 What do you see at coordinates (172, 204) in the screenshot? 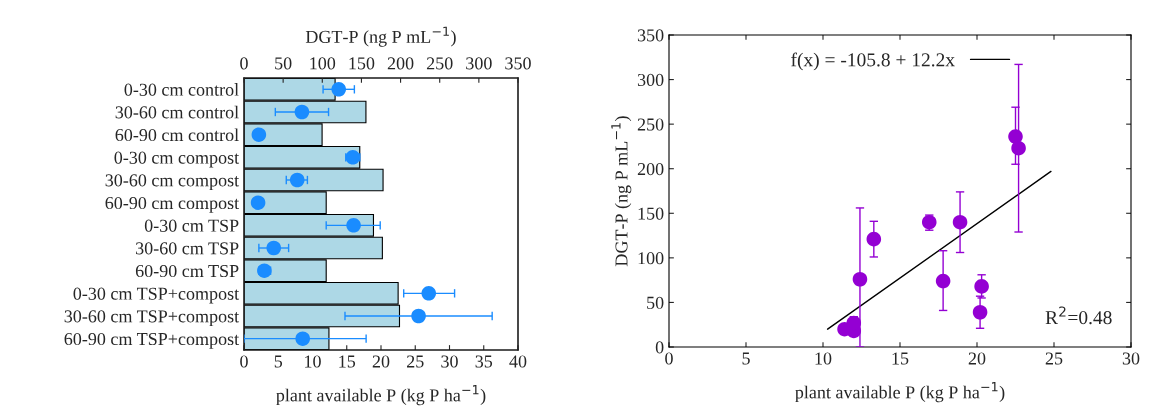
I see `y-tick-label: 60-90 cm compost` at bounding box center [172, 204].